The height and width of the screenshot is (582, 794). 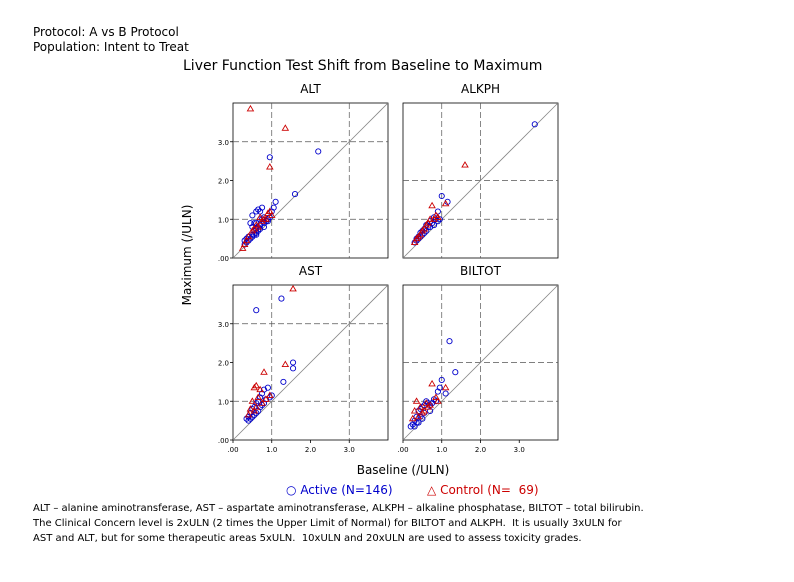 What do you see at coordinates (402, 450) in the screenshot?
I see `x-tick-label: .00` at bounding box center [402, 450].